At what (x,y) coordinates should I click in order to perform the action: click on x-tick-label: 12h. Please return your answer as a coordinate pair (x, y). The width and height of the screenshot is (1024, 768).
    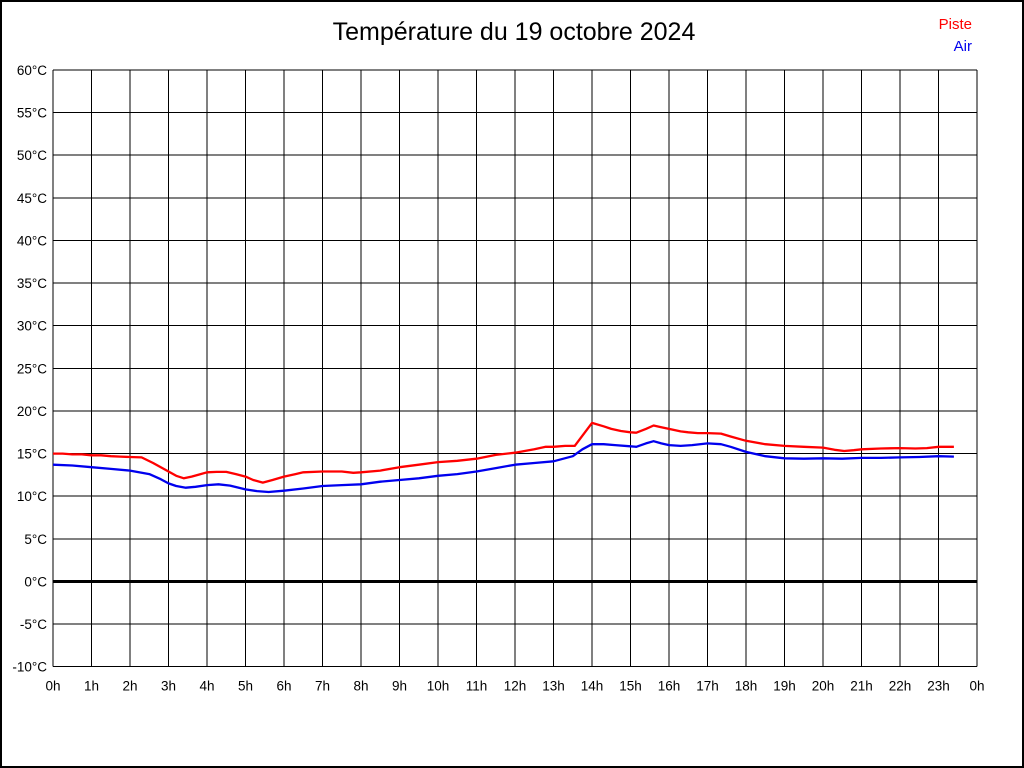
    Looking at the image, I should click on (515, 686).